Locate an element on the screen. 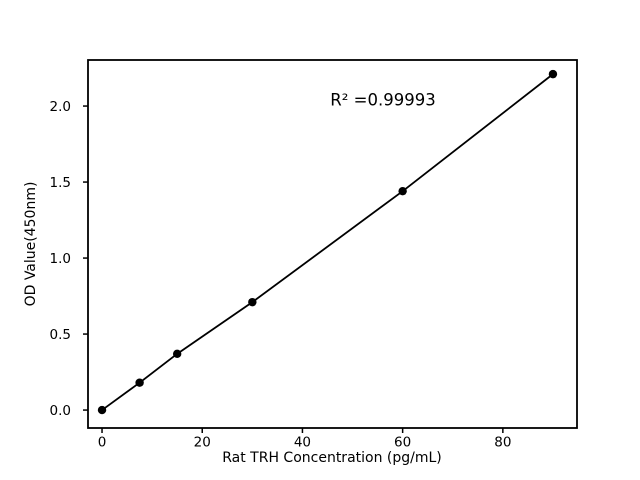 This screenshot has height=480, width=640. x-tick-label: 60 is located at coordinates (402, 443).